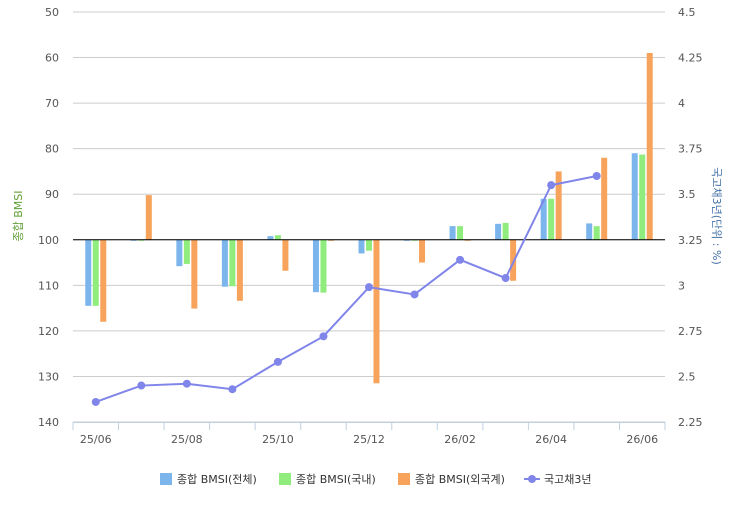 This screenshot has height=508, width=739. I want to click on legend-label: 국고채3년, so click(567, 479).